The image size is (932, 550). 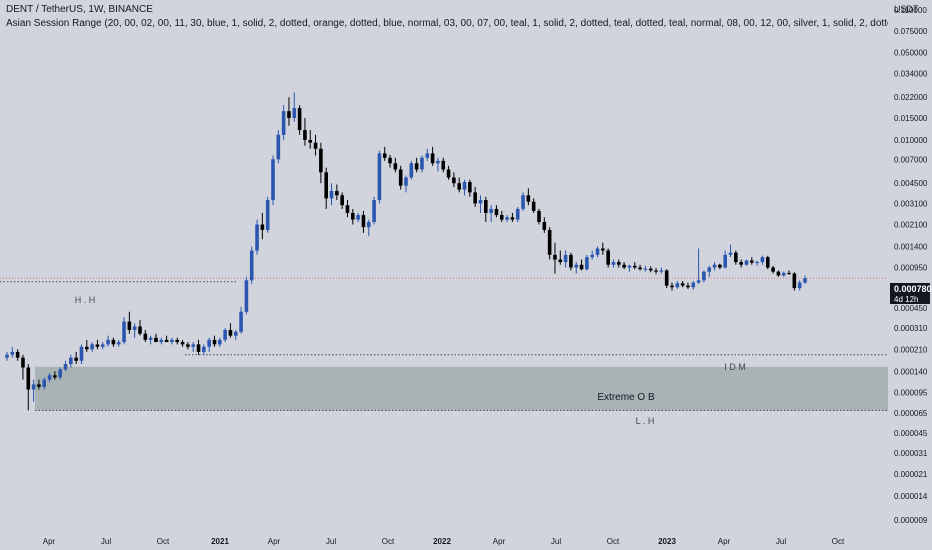 What do you see at coordinates (911, 520) in the screenshot?
I see `y-tick-label: 0.000009` at bounding box center [911, 520].